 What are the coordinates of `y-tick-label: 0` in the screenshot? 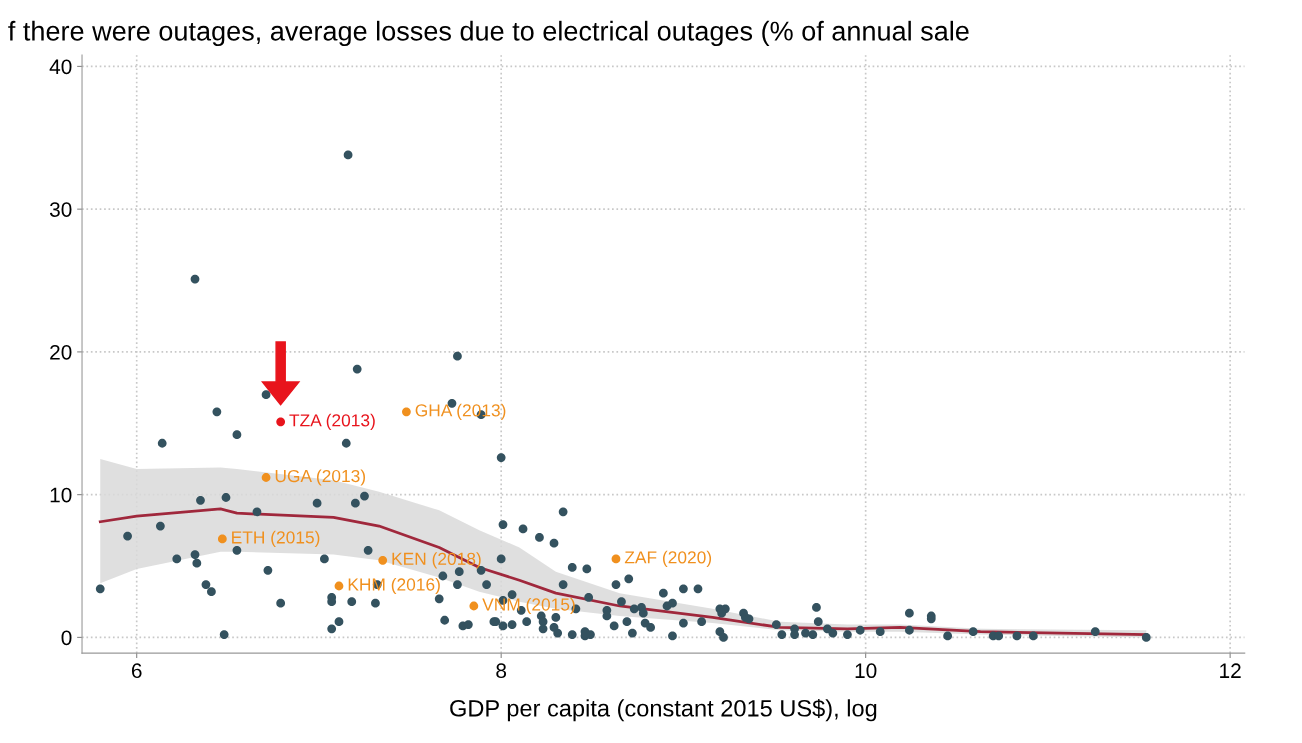 It's located at (66, 638).